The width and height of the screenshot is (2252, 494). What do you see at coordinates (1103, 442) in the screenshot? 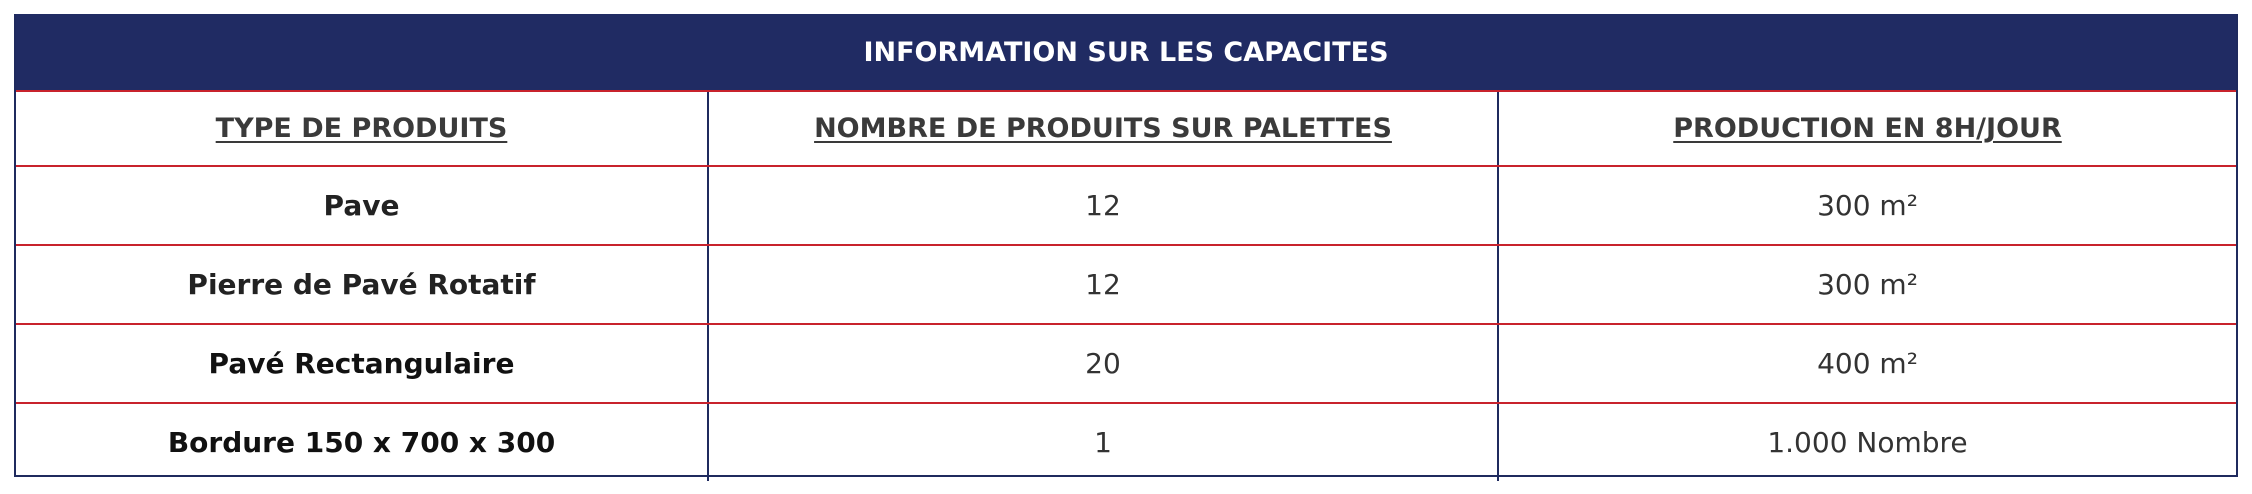
I see `product-count-cell: 1` at bounding box center [1103, 442].